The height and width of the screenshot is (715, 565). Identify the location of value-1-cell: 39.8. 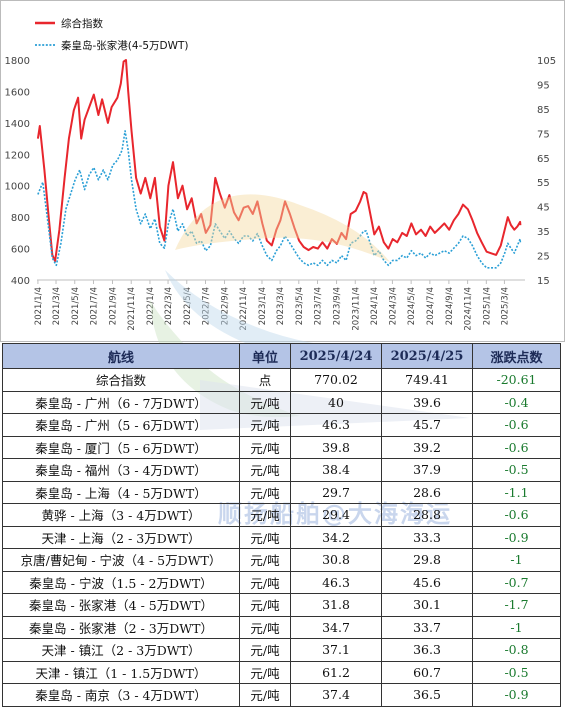
(336, 447).